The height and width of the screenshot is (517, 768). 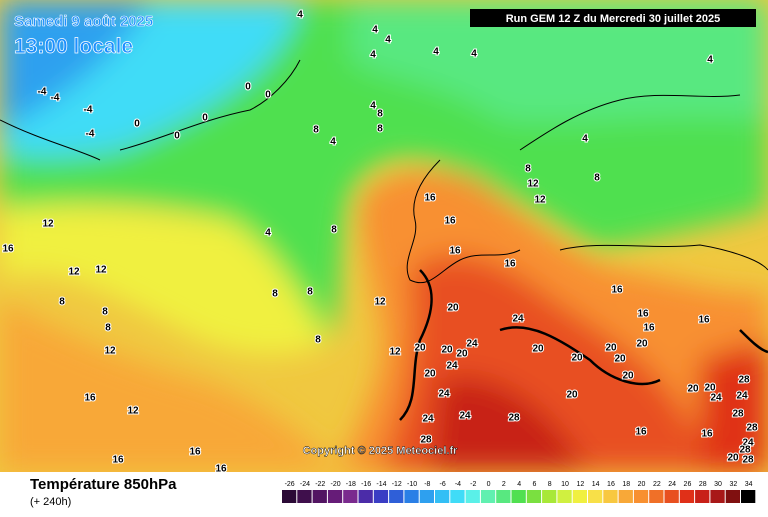 What do you see at coordinates (550, 484) in the screenshot?
I see `scale-label: 8` at bounding box center [550, 484].